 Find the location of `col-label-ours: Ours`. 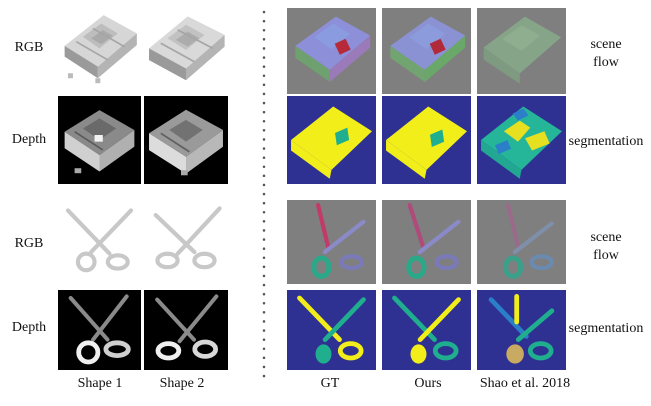

col-label-ours: Ours is located at coordinates (428, 383).